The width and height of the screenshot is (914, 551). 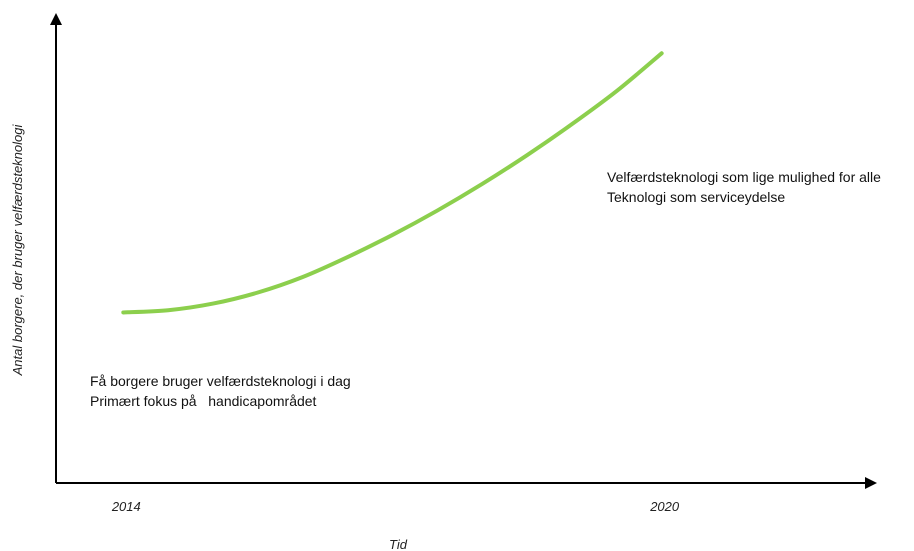 What do you see at coordinates (56, 19) in the screenshot?
I see `y-axis-arrowhead` at bounding box center [56, 19].